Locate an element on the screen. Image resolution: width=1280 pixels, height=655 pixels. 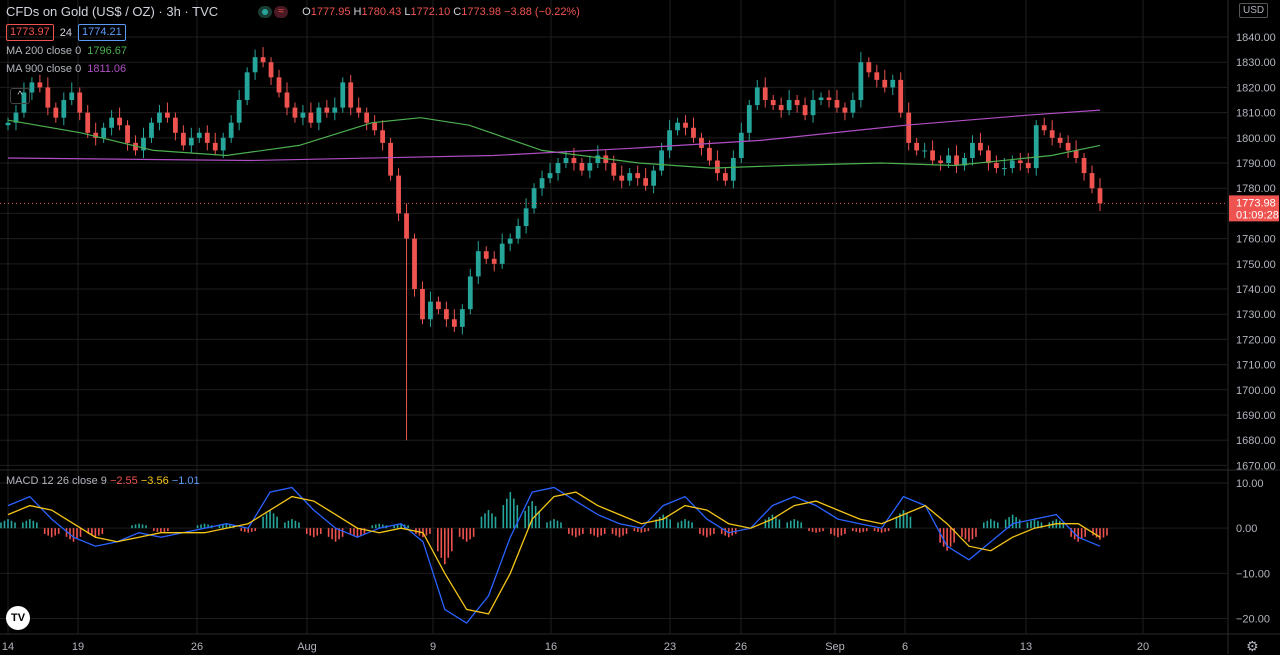
x-tick-label: 20 is located at coordinates (1143, 647).